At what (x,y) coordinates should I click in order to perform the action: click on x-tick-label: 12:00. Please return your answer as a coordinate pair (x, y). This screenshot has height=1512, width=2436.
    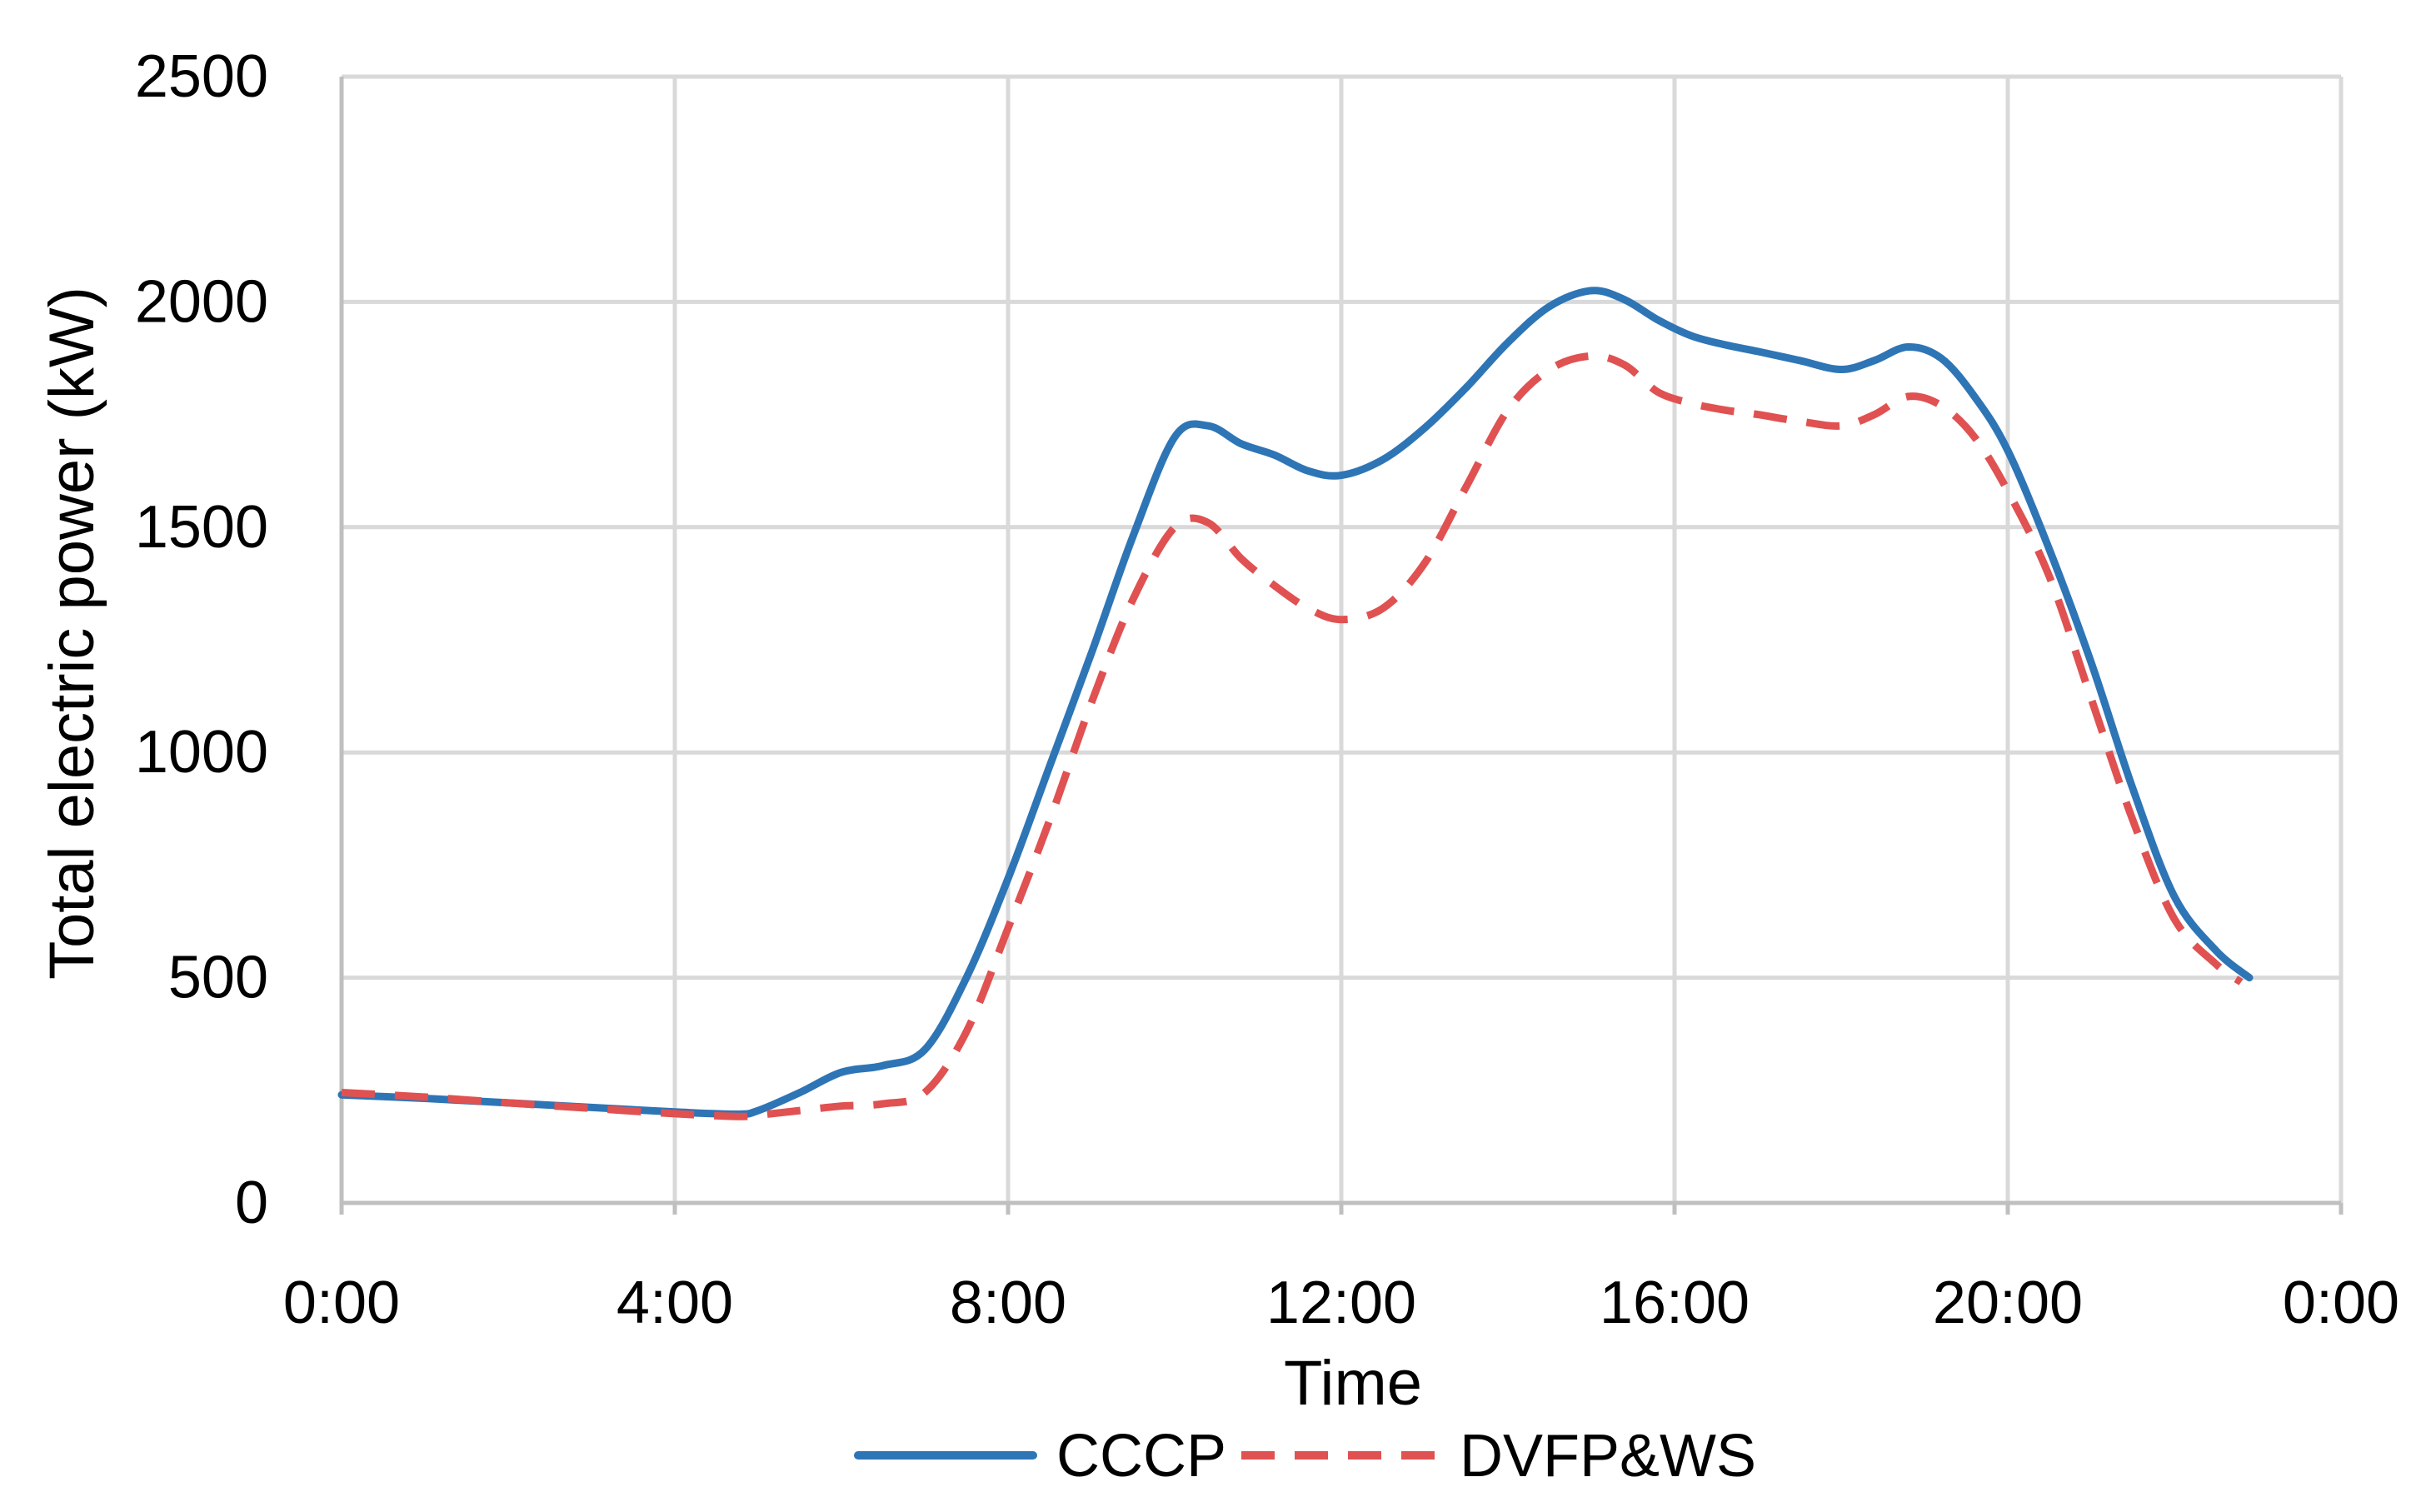
    Looking at the image, I should click on (1341, 1303).